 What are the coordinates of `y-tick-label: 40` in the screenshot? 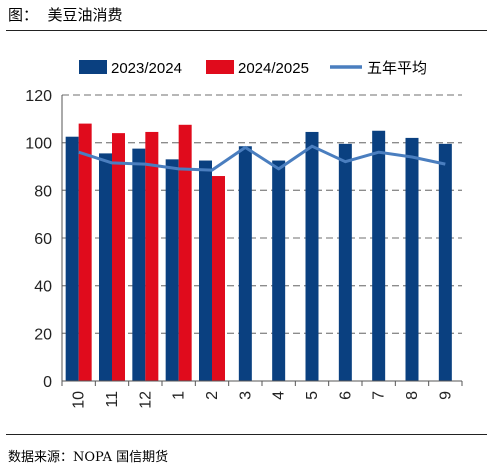 It's located at (43, 287).